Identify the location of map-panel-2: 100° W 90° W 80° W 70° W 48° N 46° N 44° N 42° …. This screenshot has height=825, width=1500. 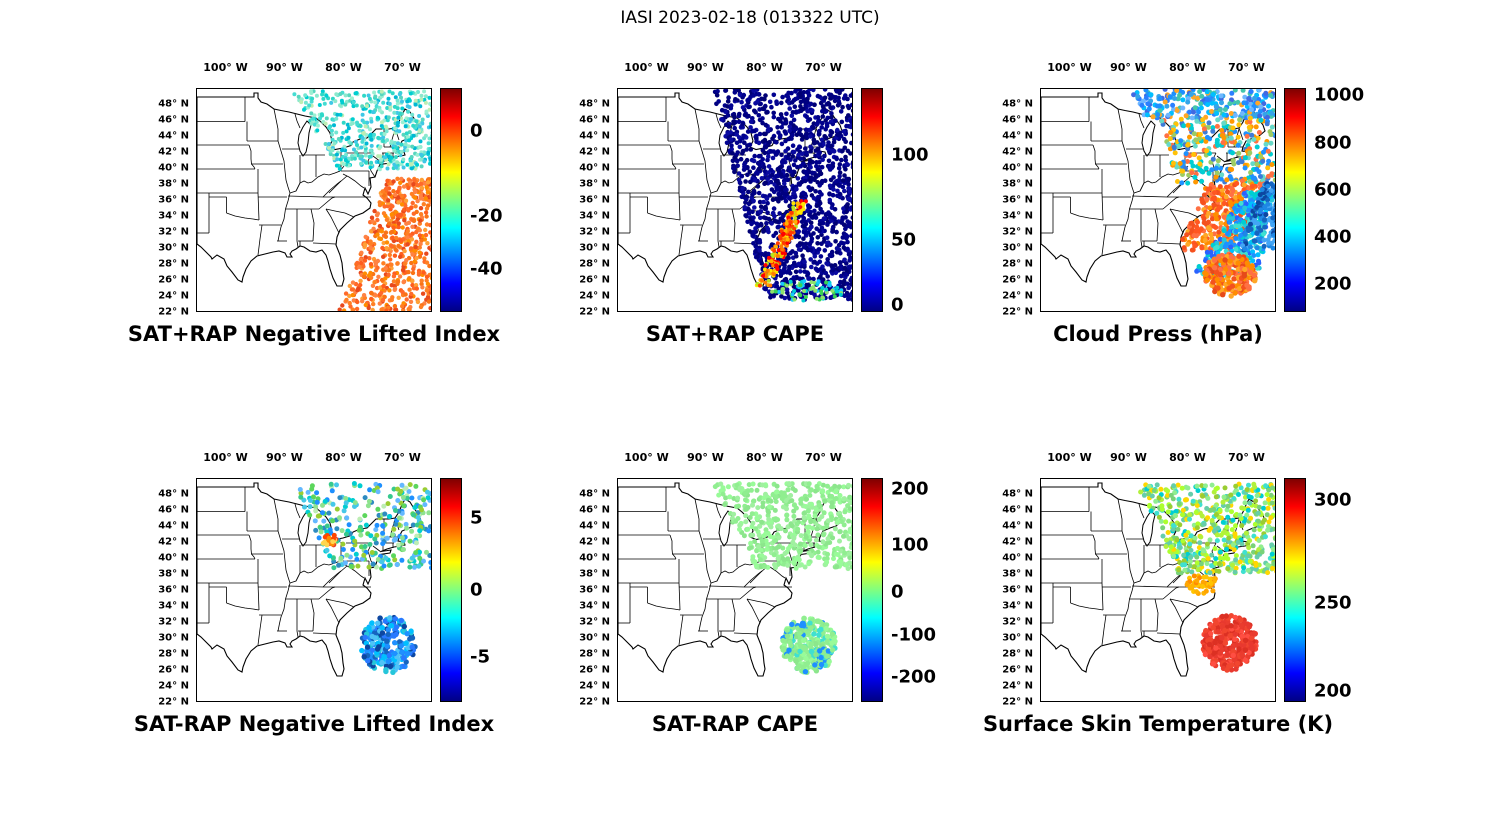
(753, 203).